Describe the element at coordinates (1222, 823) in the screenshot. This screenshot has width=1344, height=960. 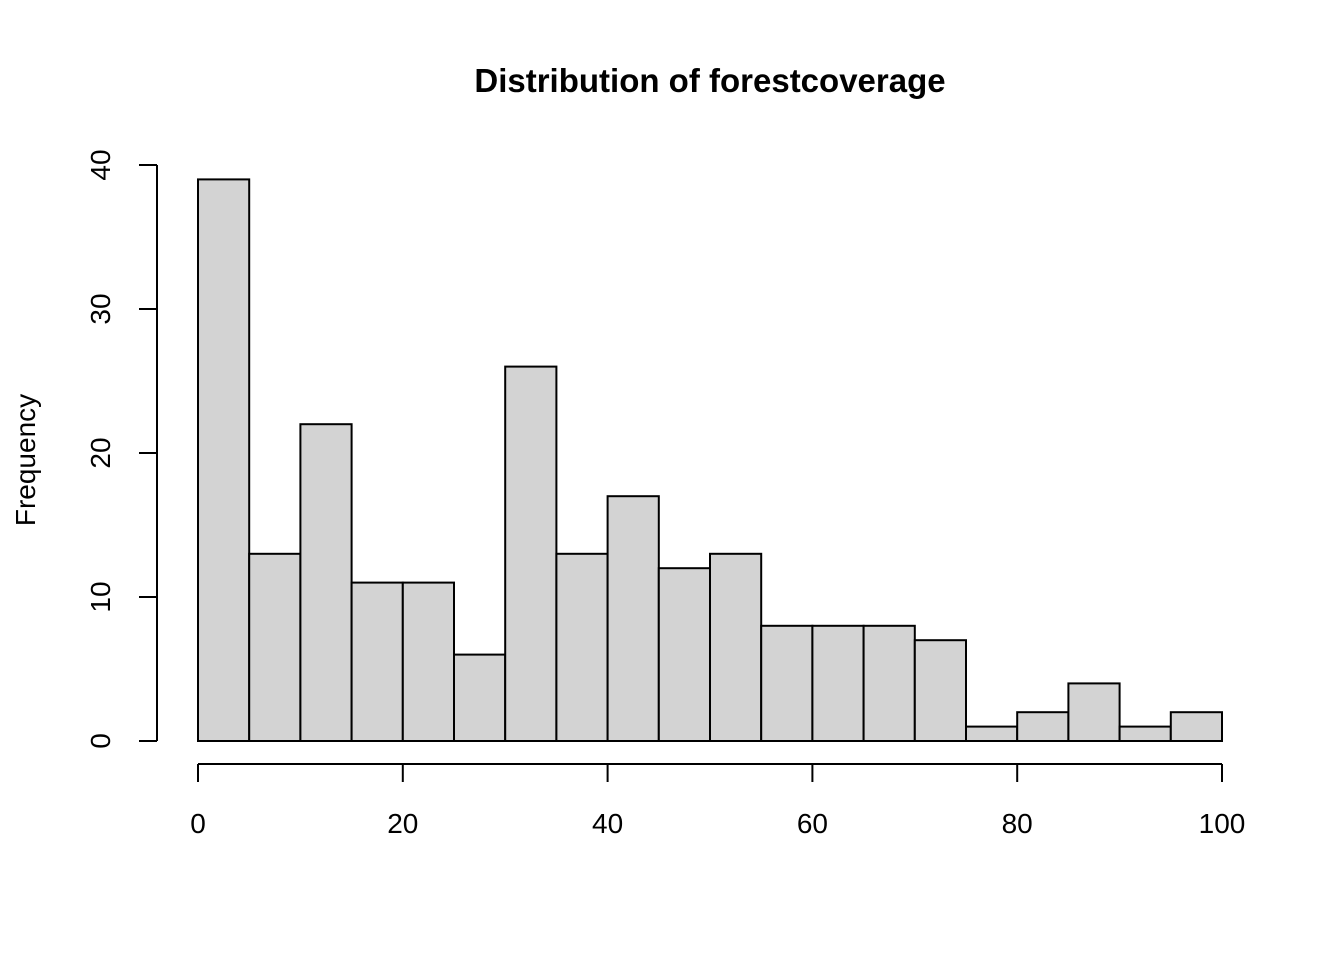
I see `x-tick-label: 100` at that location.